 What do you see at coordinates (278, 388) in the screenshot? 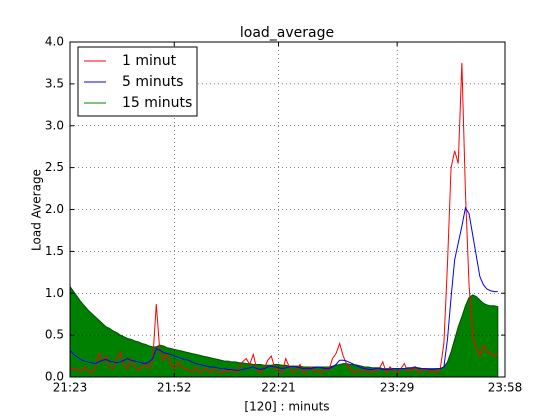
I see `x-tick-label: 22:21` at bounding box center [278, 388].